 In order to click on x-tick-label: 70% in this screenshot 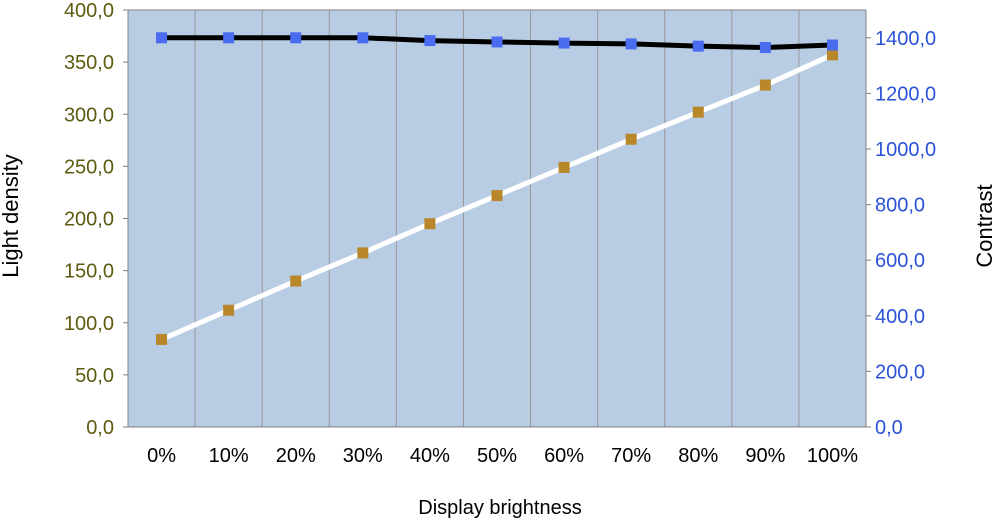, I will do `click(631, 456)`.